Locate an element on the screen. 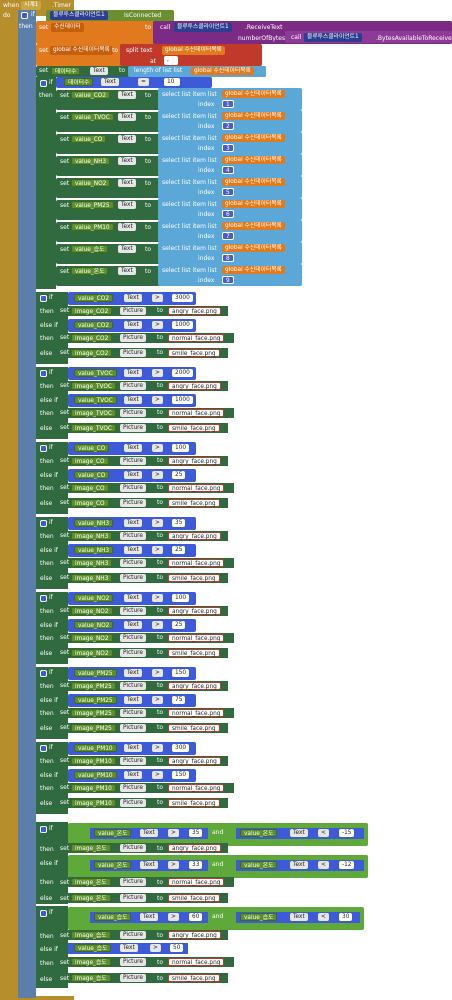  sensor-image-chip-2: image_TVOC is located at coordinates (93, 413).